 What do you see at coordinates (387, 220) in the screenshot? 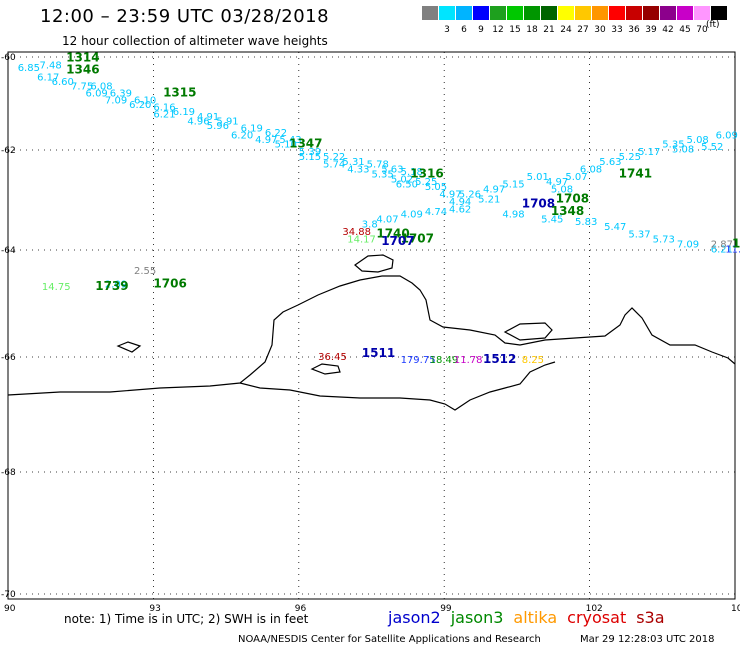
I see `swh-value-label: 4.07` at bounding box center [387, 220].